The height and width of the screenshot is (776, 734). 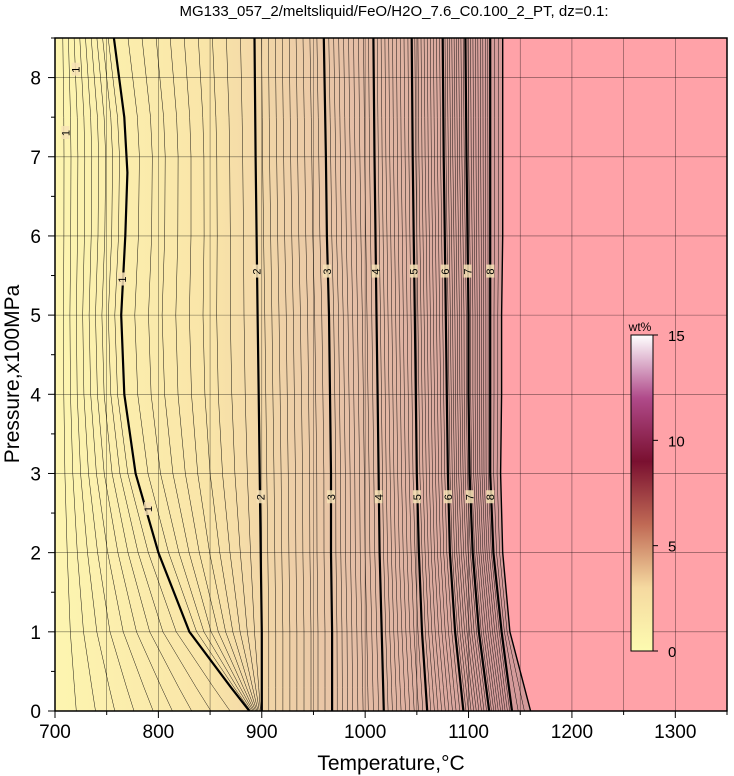 I want to click on y-tick-label: 6, so click(x=35, y=237).